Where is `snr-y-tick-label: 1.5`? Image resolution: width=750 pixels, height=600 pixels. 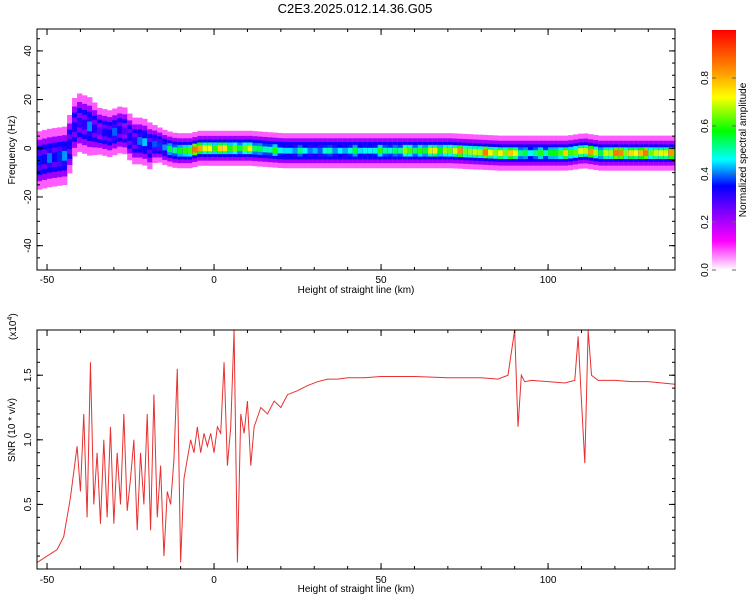 snr-y-tick-label: 1.5 is located at coordinates (28, 375).